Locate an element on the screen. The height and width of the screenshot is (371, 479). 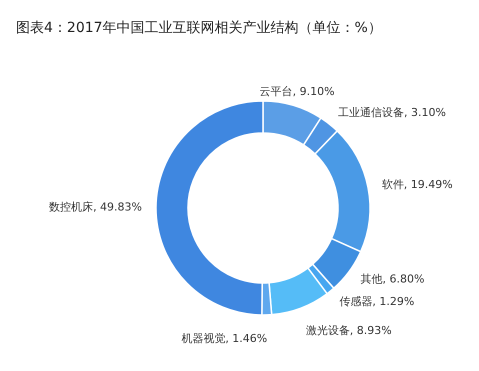
slice-label: 云平台, 9.10% is located at coordinates (297, 91).